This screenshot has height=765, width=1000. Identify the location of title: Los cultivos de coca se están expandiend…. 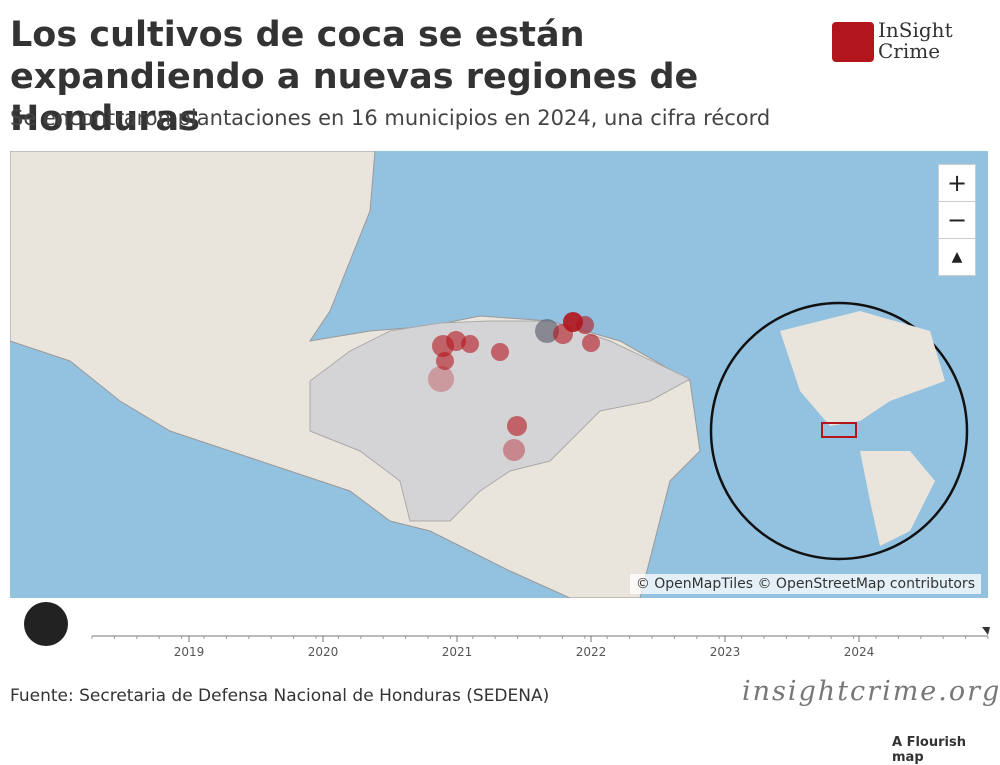
(354, 77).